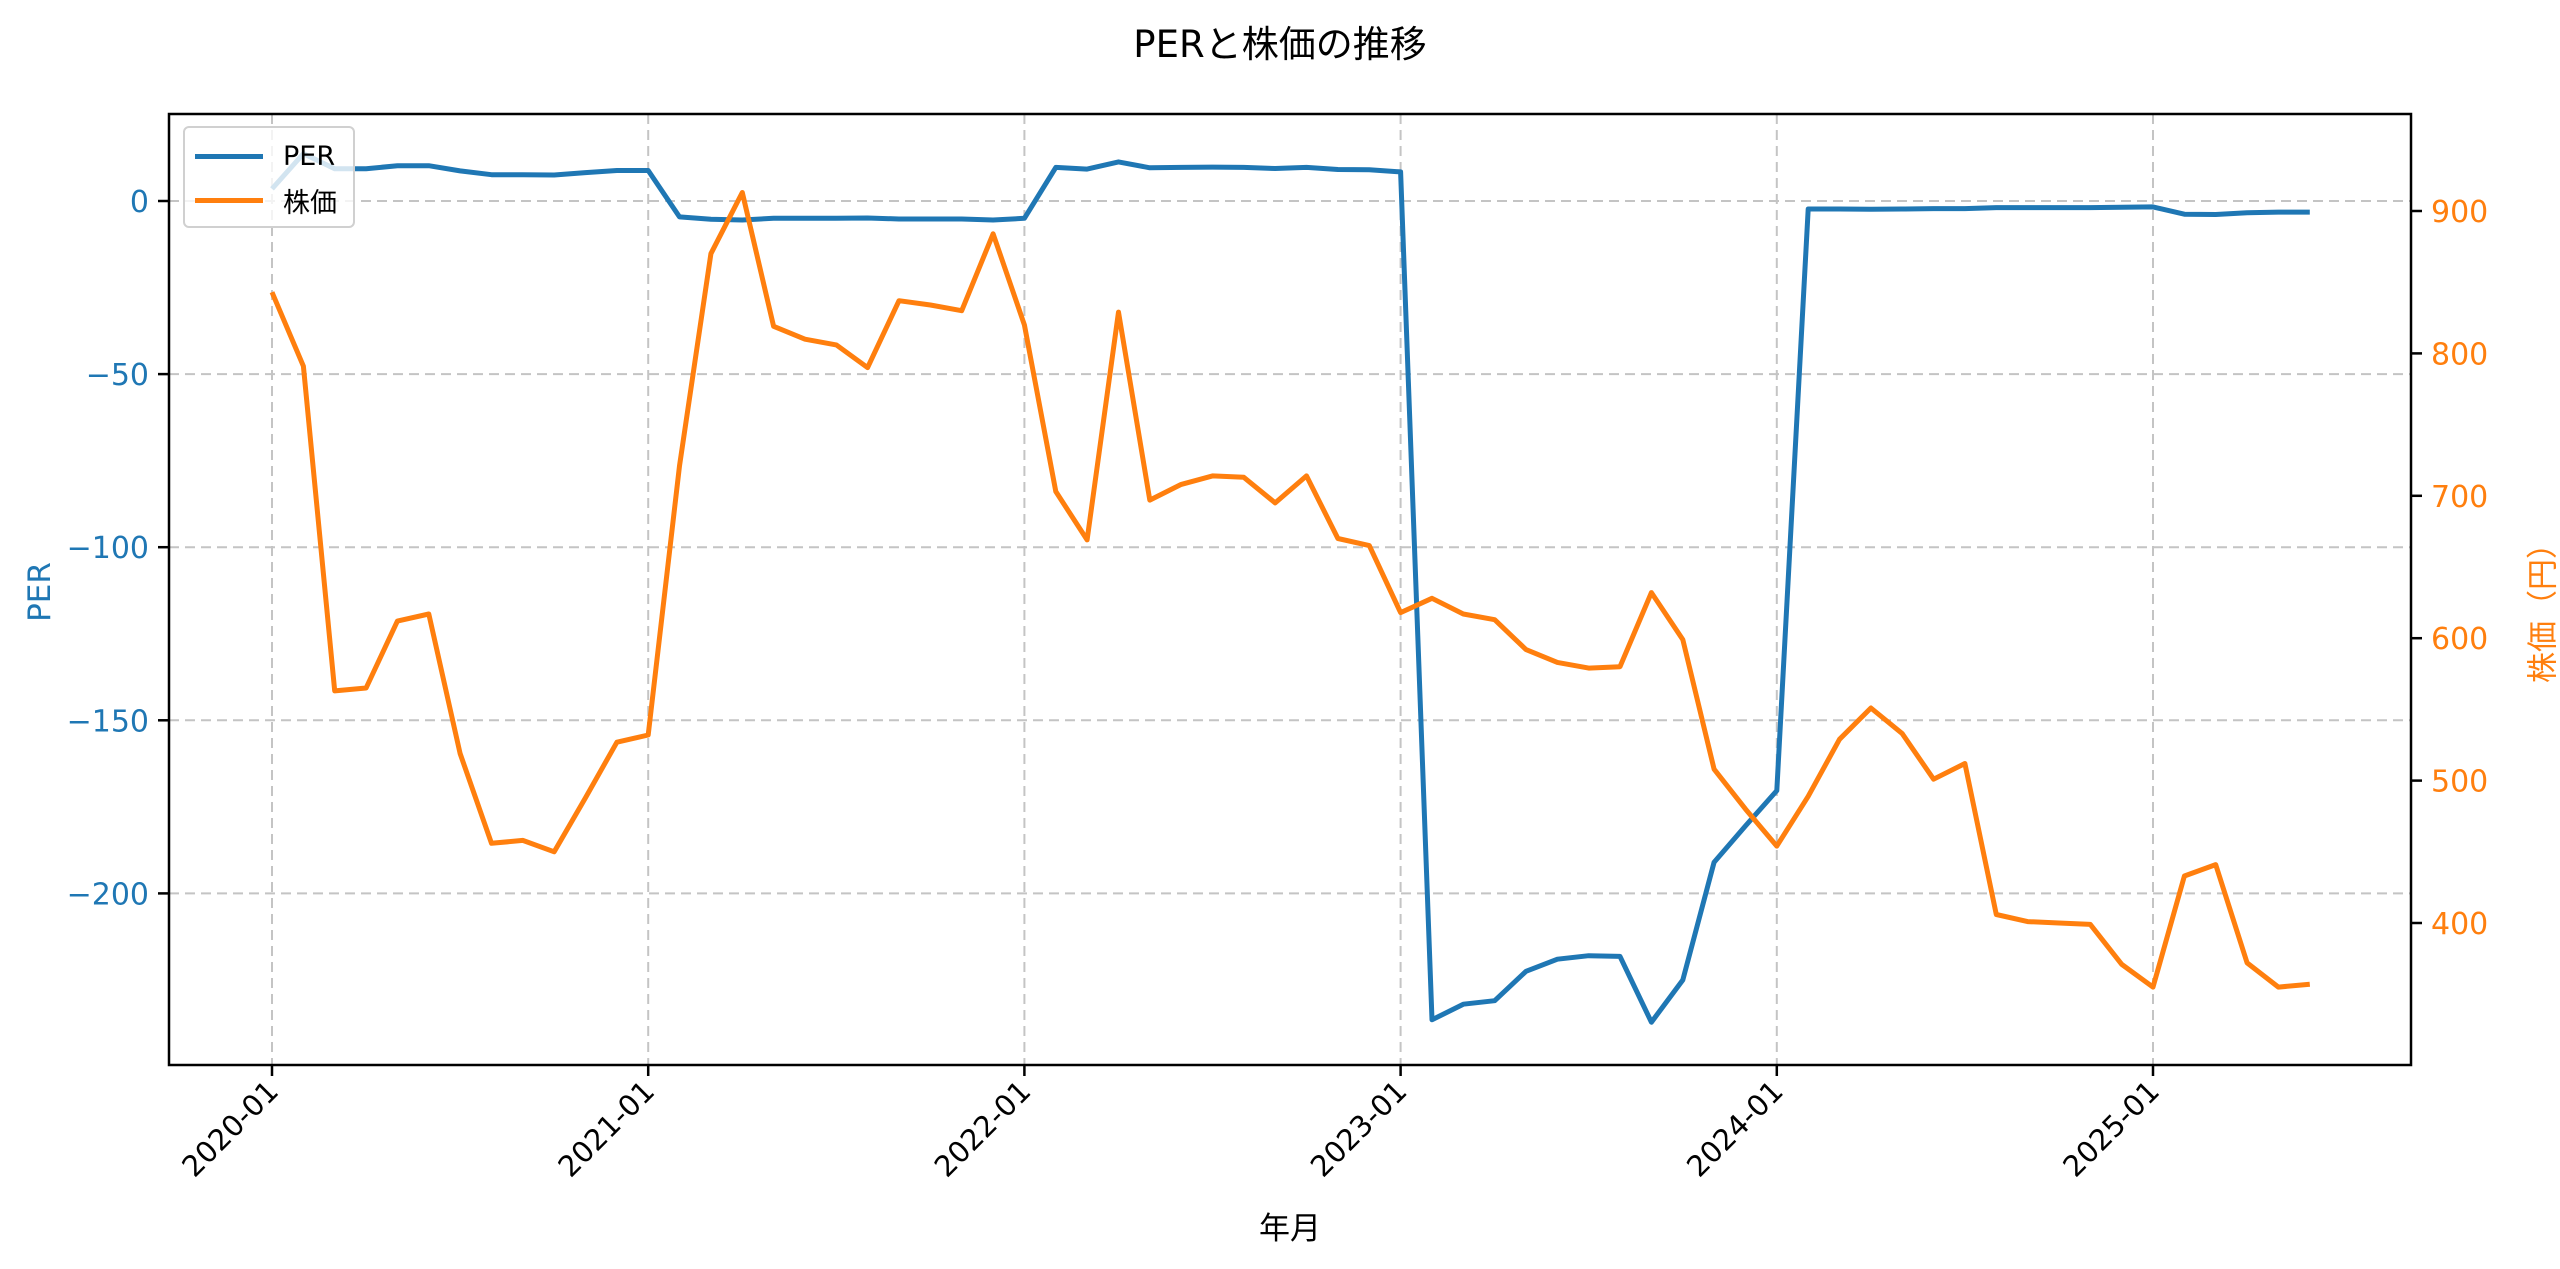 Image resolution: width=2560 pixels, height=1269 pixels. I want to click on x-tick-label: 2021-01, so click(606, 1129).